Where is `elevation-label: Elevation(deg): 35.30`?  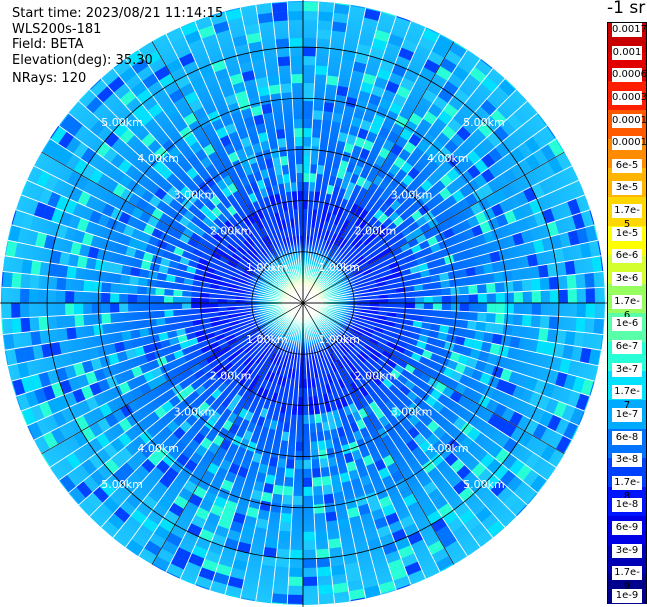
elevation-label: Elevation(deg): 35.30 is located at coordinates (82, 60).